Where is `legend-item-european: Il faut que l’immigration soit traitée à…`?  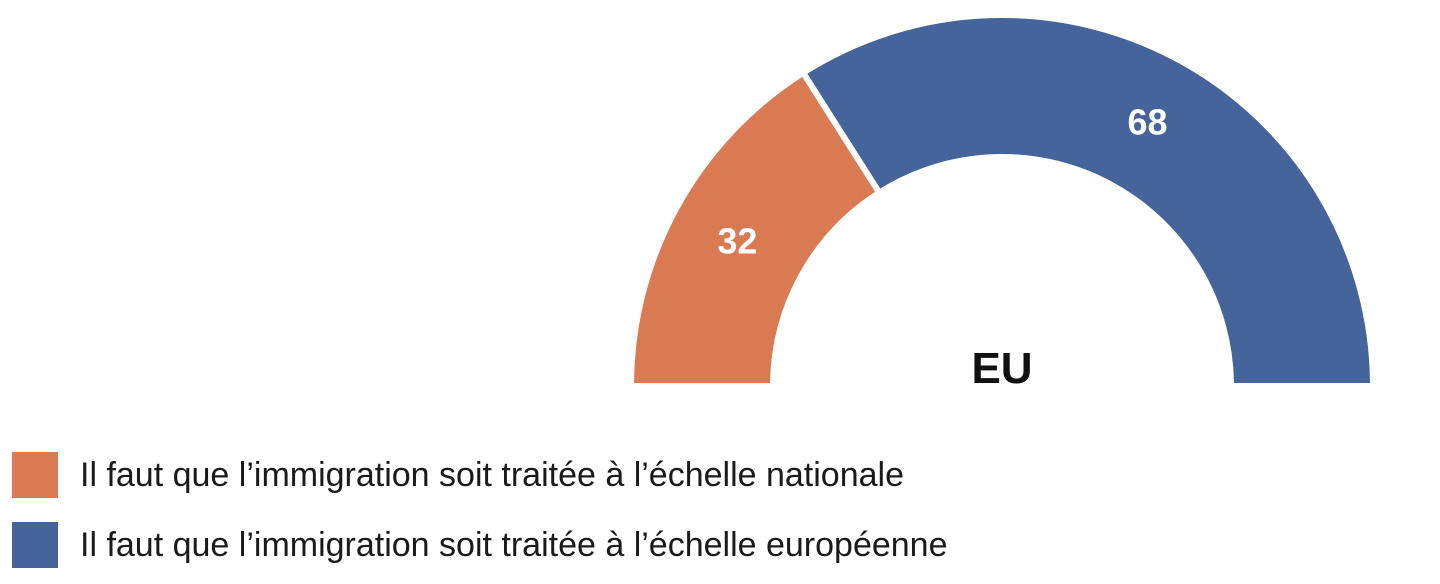
legend-item-european: Il faut que l’immigration soit traitée à… is located at coordinates (562, 545).